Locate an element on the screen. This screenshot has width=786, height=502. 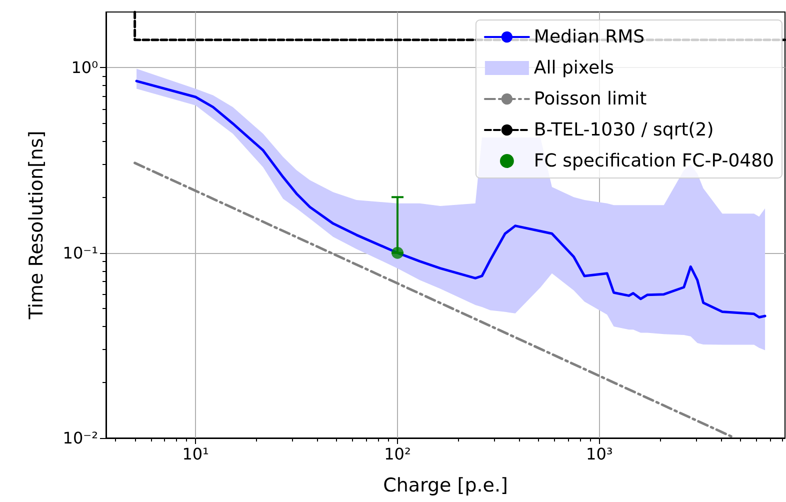
y-axis-title: Time Resolution[ns] is located at coordinates (37, 225).